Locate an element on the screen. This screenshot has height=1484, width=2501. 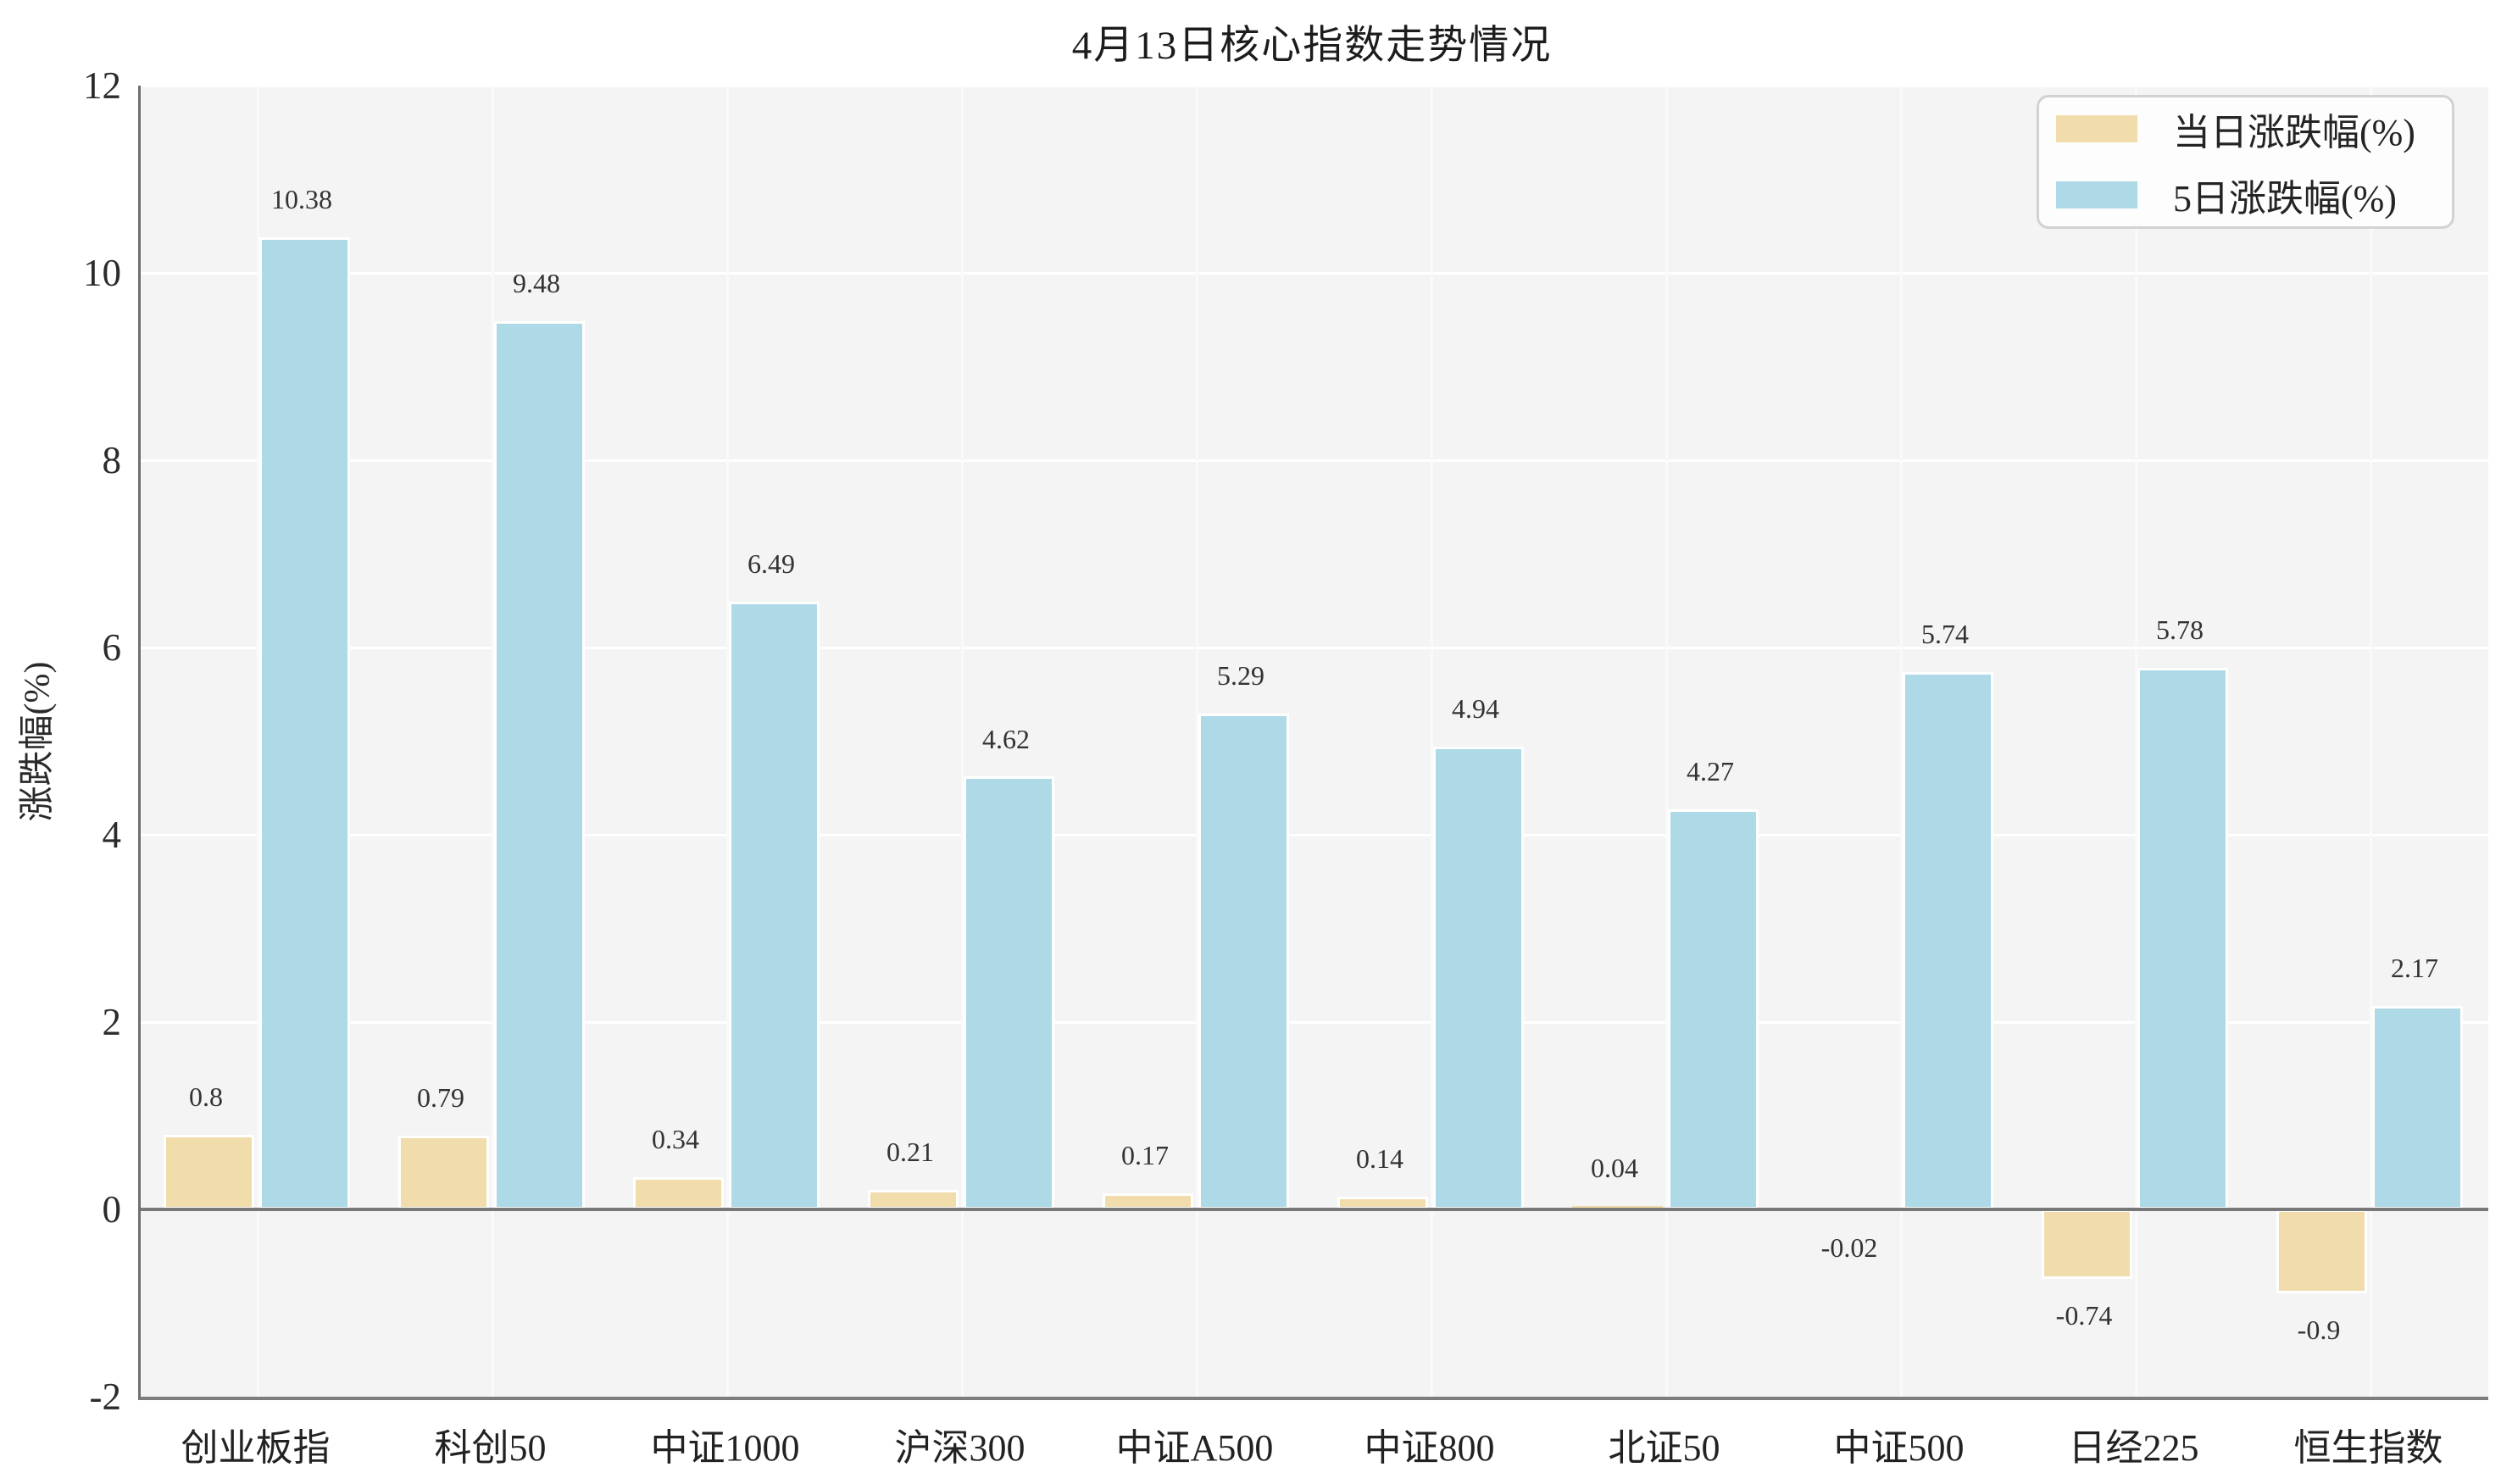
value-label: 10.38 is located at coordinates (301, 200).